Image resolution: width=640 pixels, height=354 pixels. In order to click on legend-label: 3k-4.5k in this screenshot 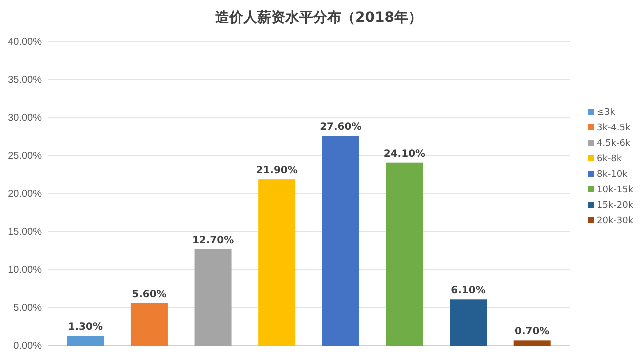, I will do `click(614, 129)`.